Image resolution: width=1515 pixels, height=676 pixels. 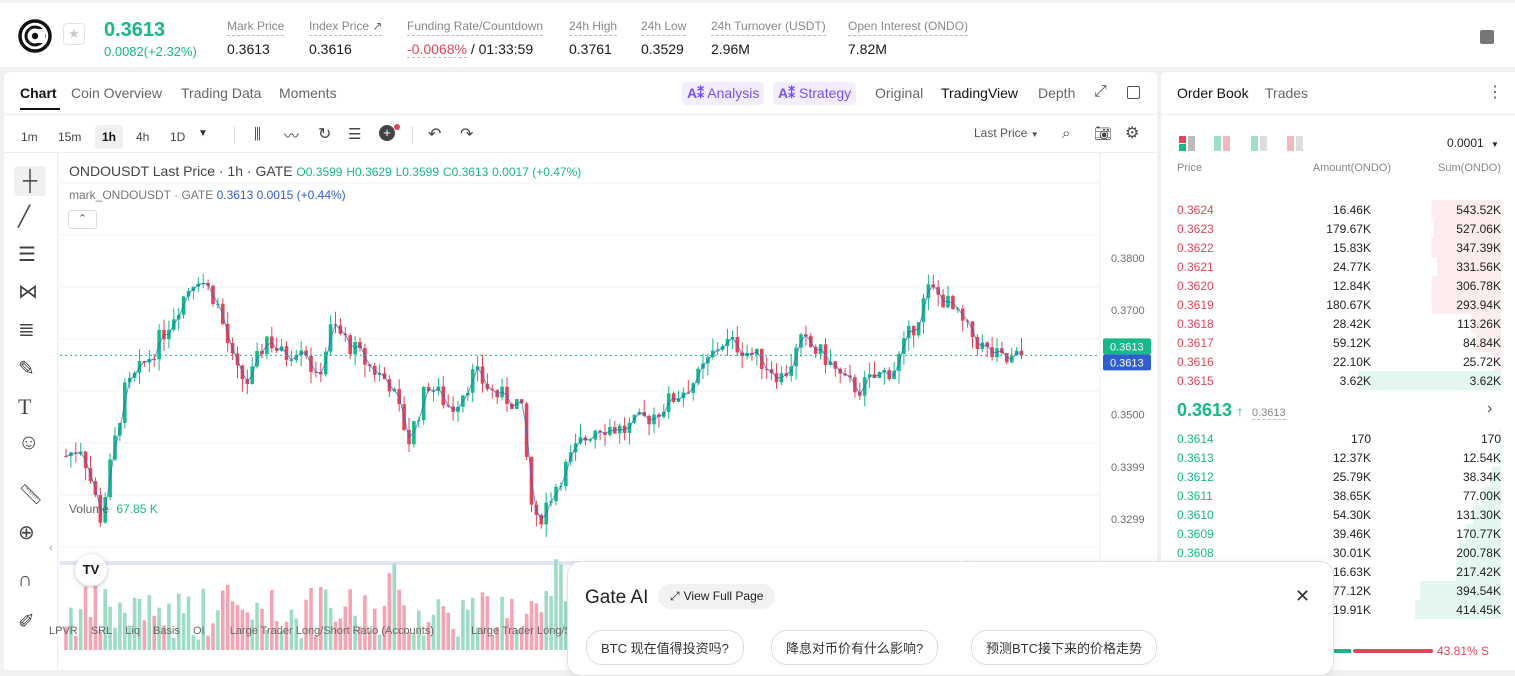 What do you see at coordinates (665, 647) in the screenshot?
I see `suggestion-chip: BTC 现在值得投资吗?` at bounding box center [665, 647].